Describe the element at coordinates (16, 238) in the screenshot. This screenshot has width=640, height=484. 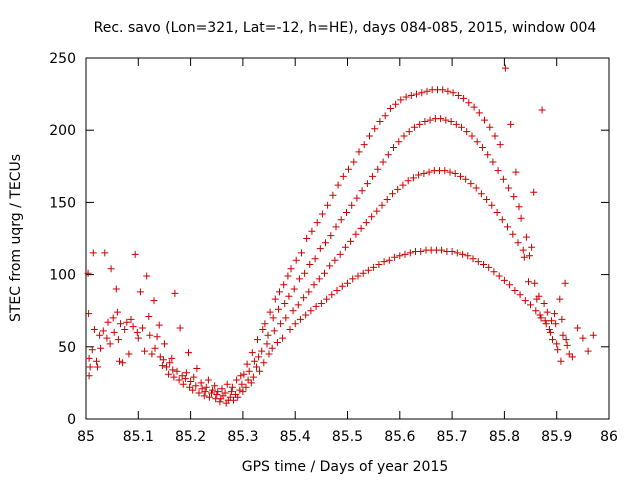
I see `y-axis-label: STEC from uqrg / TECUs` at that location.